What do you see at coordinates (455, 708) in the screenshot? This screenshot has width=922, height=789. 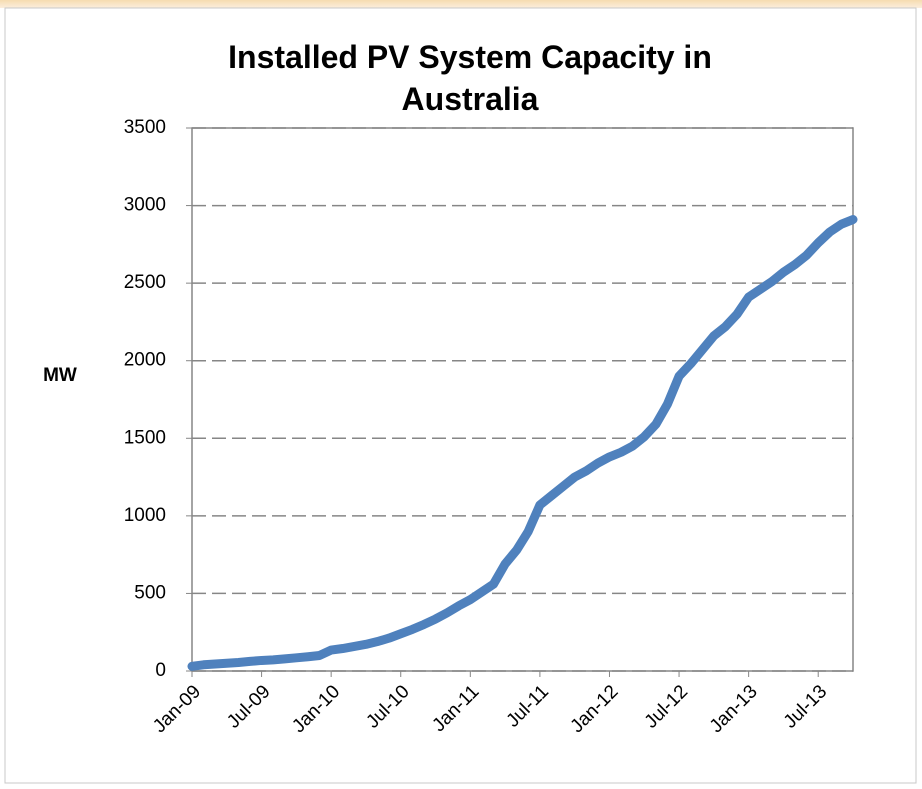 I see `x-tick-label: Jan-11` at bounding box center [455, 708].